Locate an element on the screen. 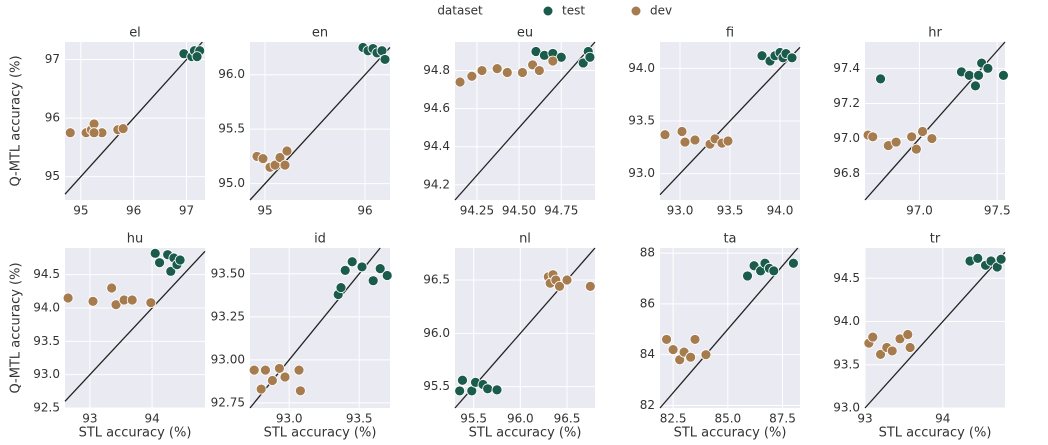 This screenshot has height=445, width=1048. y-tick-label: 95.0 is located at coordinates (231, 183).